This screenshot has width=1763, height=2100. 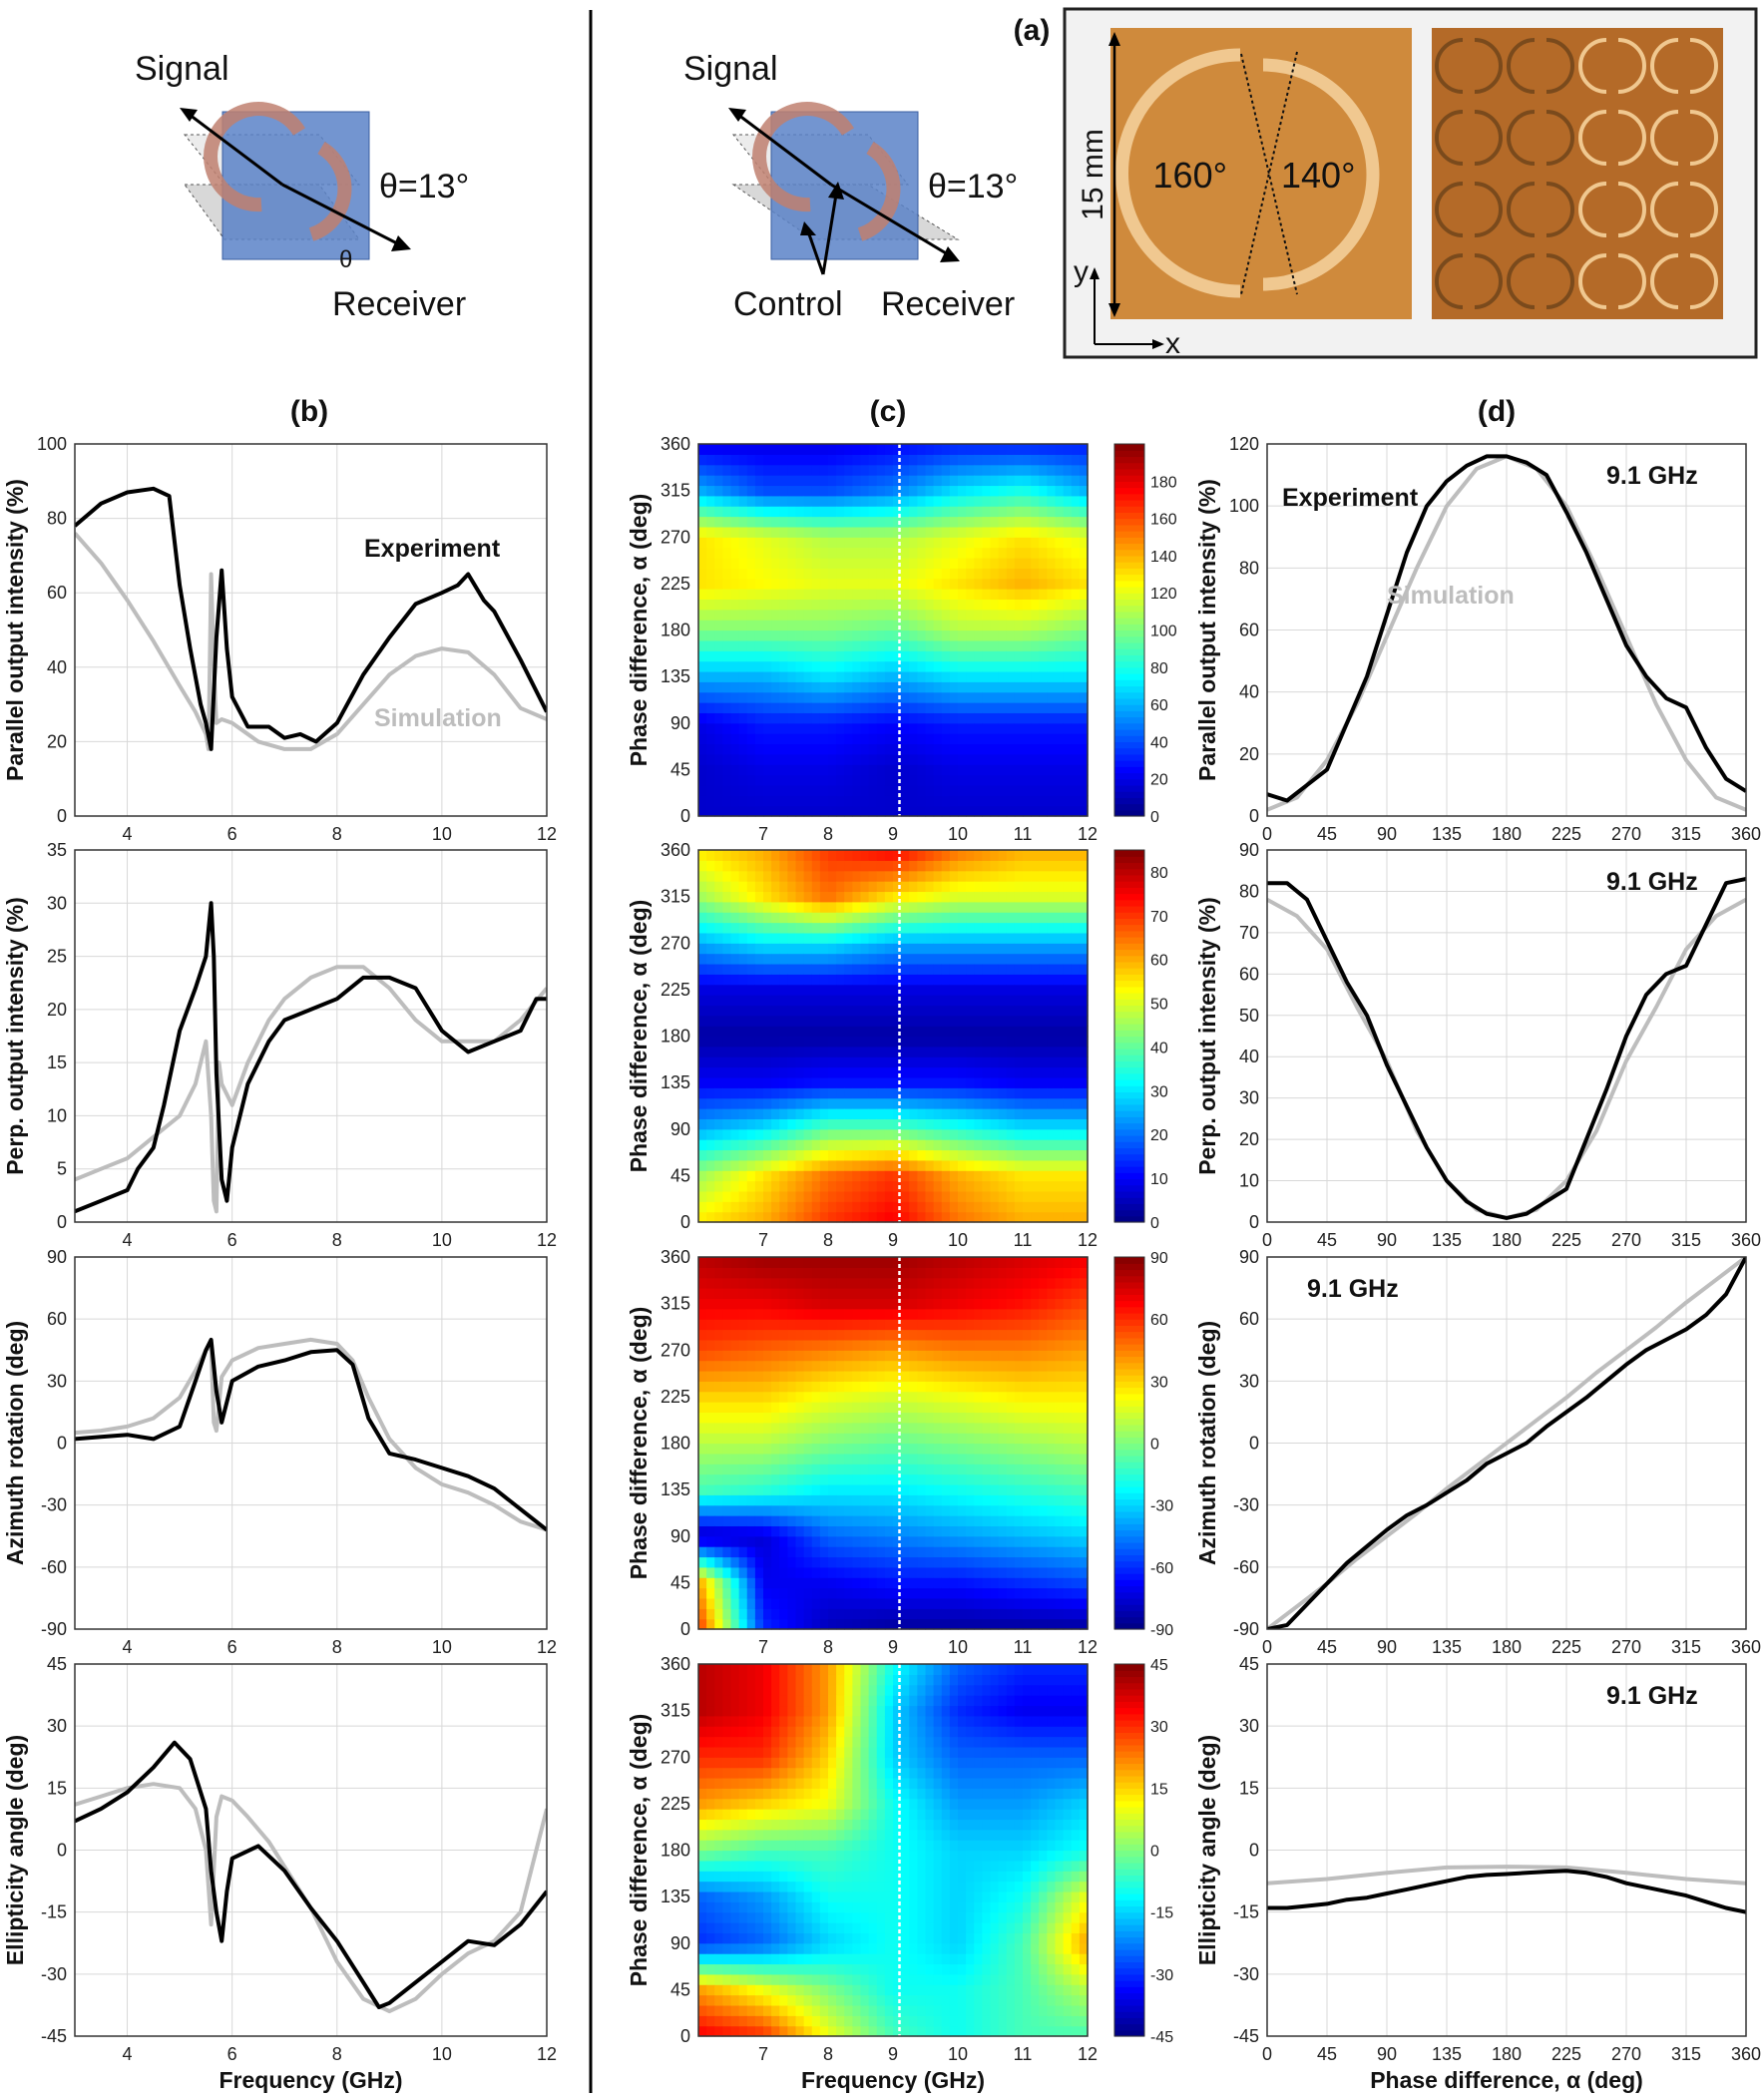 I want to click on y-tick-label: 60, so click(x=57, y=593).